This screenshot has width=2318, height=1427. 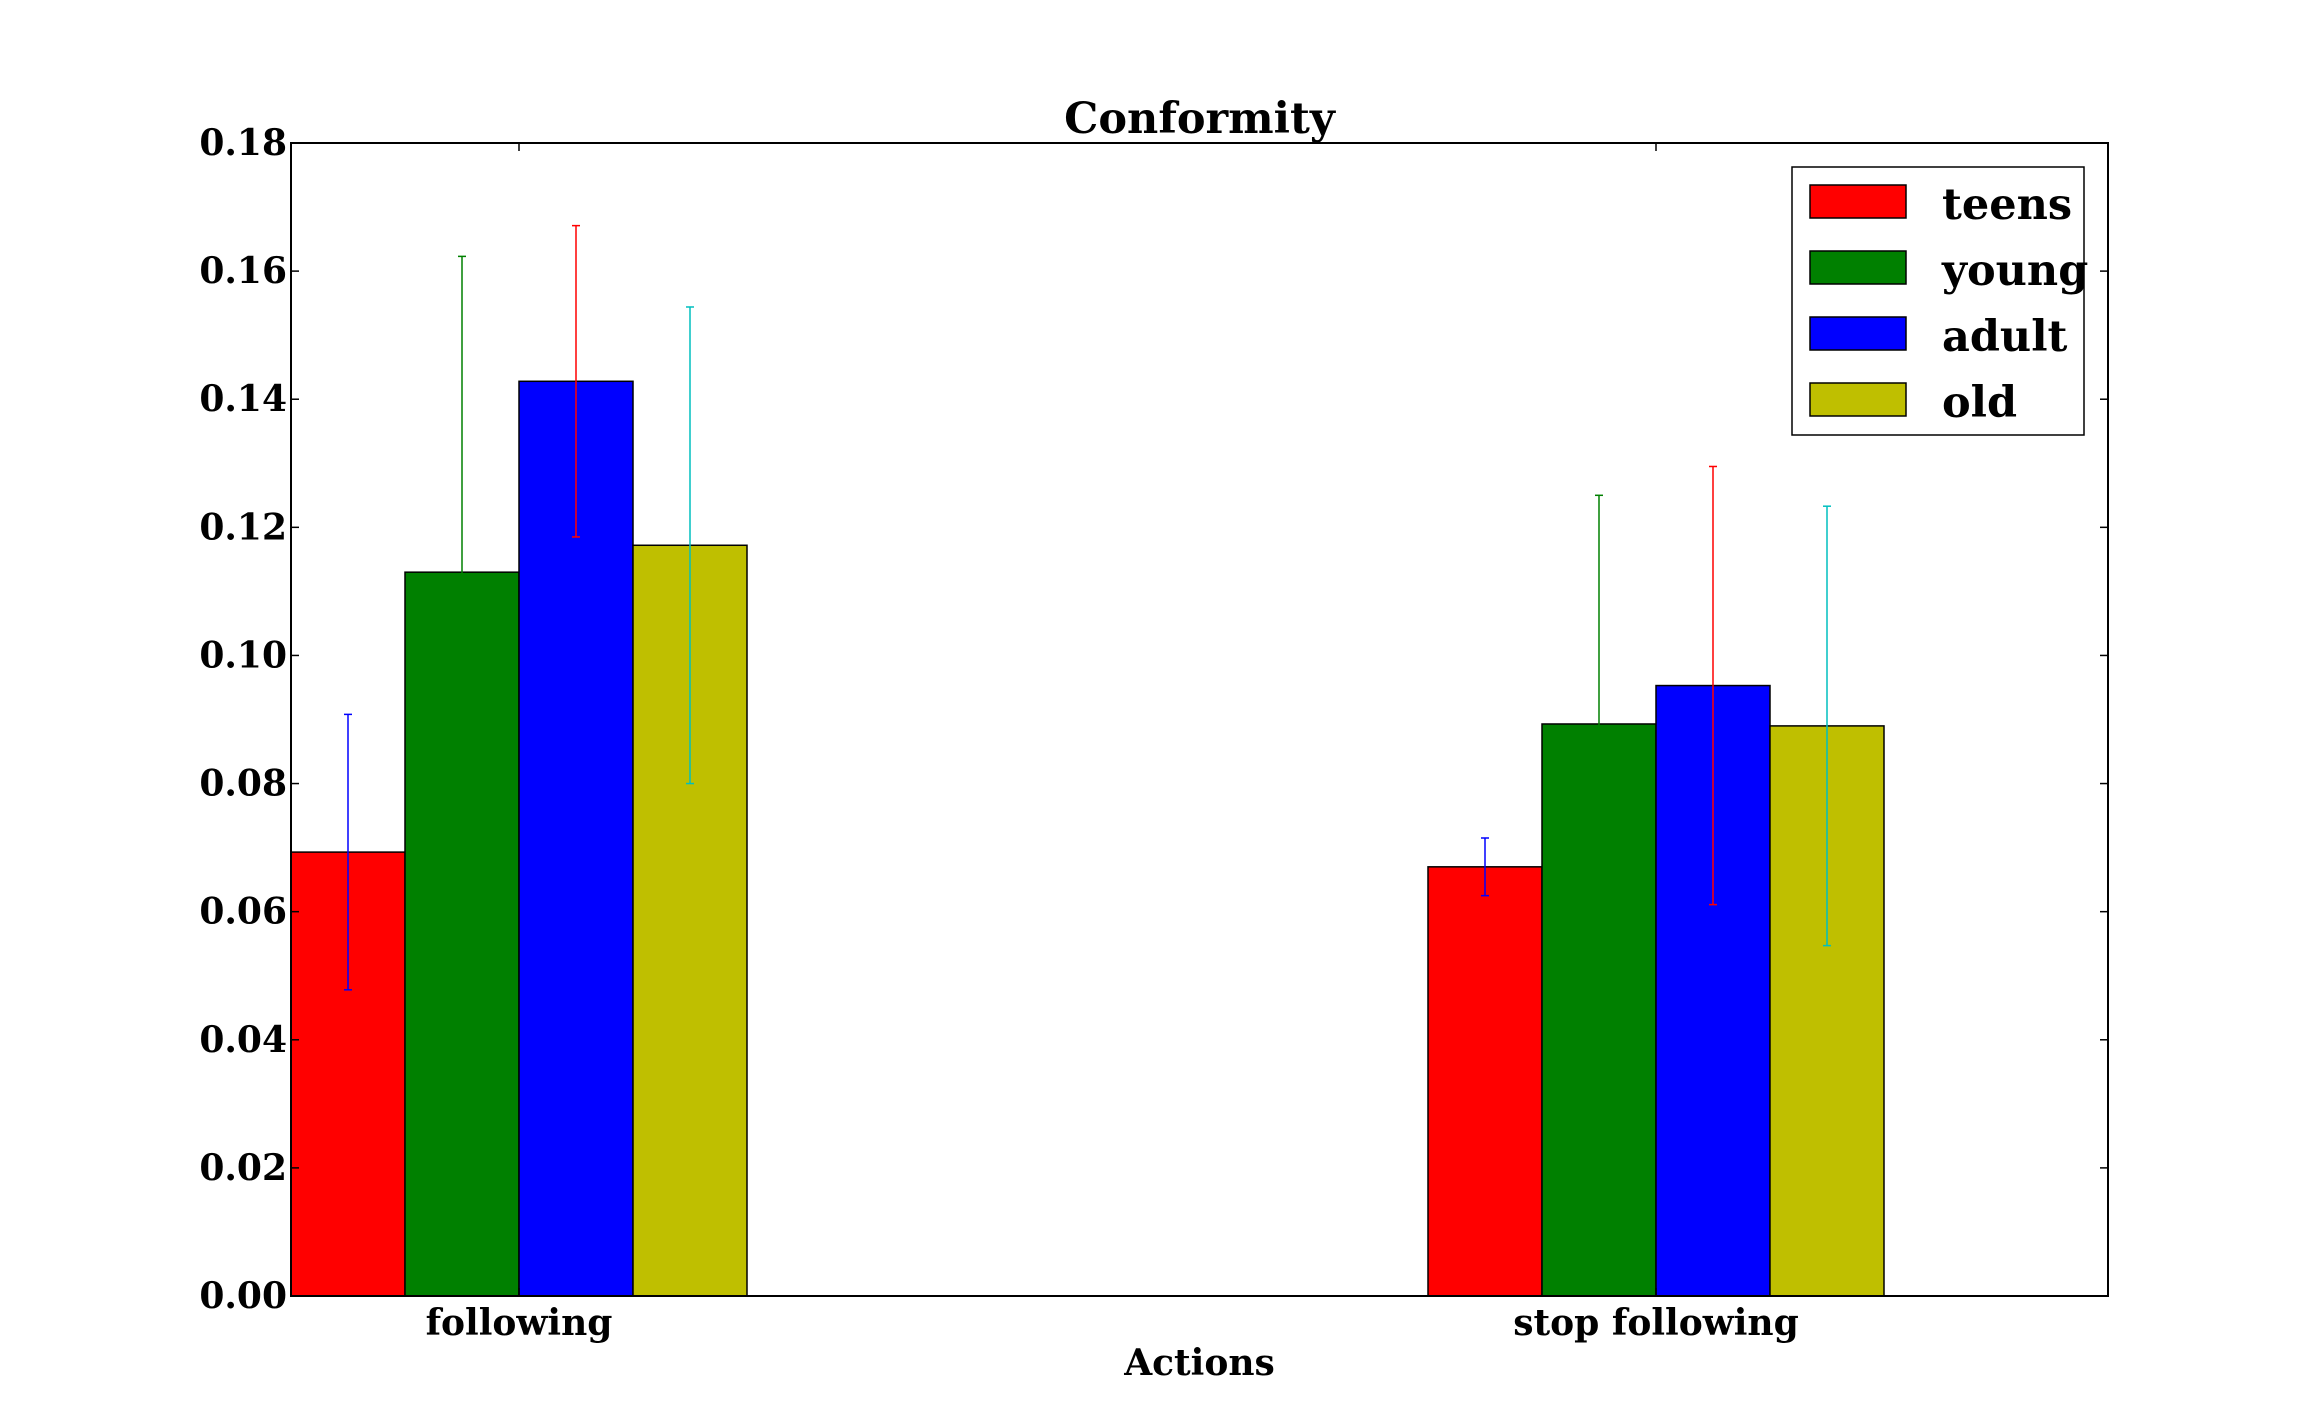 I want to click on y-tick-label-2: 0.04, so click(x=243, y=1040).